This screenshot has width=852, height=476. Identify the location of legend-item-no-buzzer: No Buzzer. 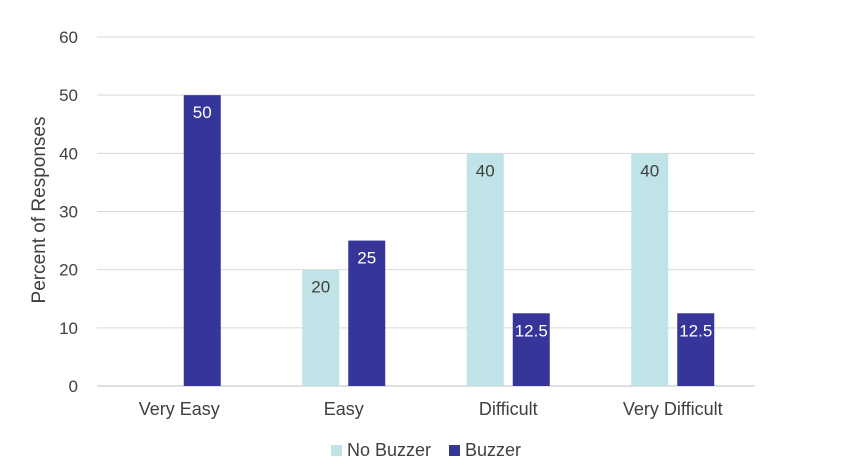
(380, 450).